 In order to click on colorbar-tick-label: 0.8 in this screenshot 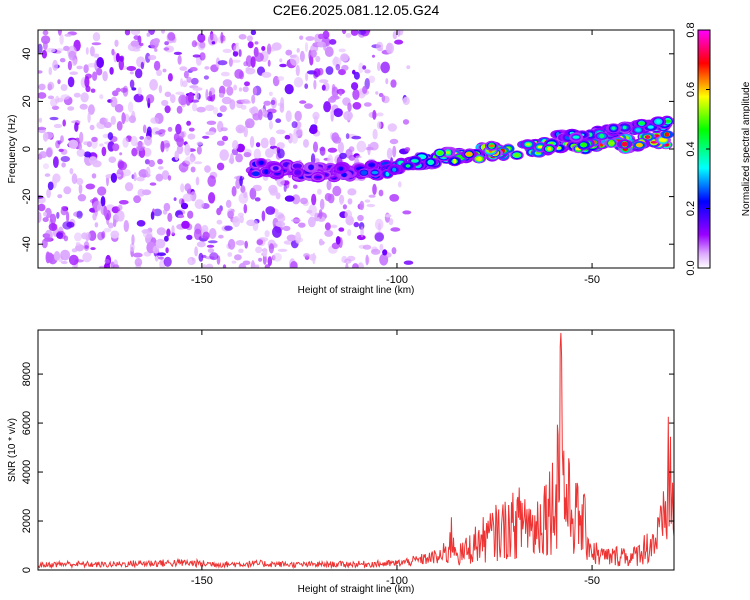, I will do `click(691, 29)`.